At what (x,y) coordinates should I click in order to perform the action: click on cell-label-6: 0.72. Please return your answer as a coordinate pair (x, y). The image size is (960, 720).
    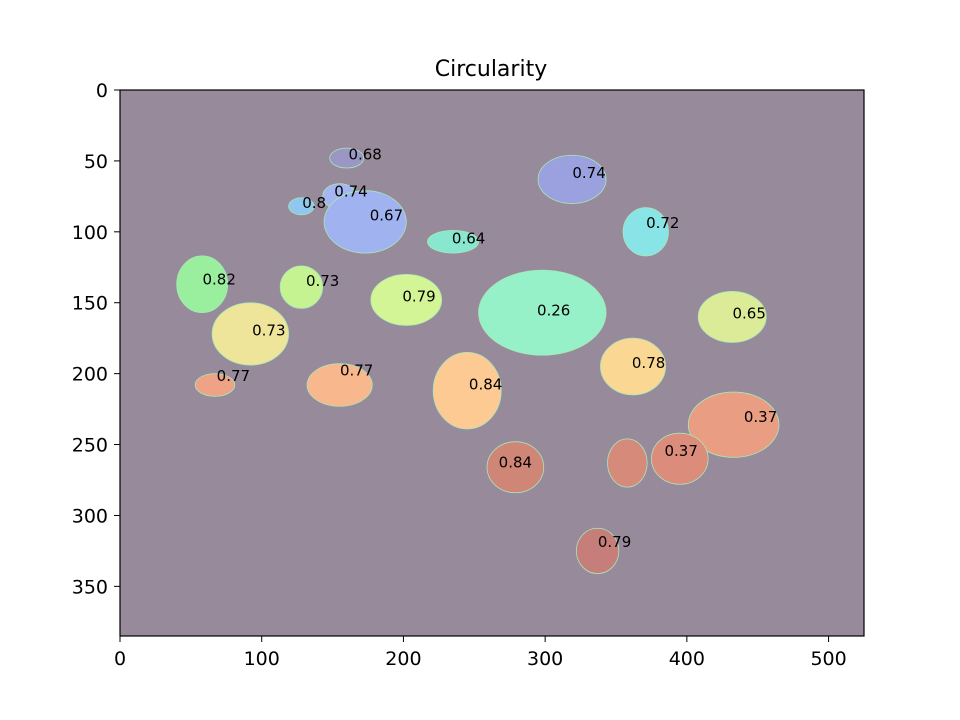
    Looking at the image, I should click on (662, 223).